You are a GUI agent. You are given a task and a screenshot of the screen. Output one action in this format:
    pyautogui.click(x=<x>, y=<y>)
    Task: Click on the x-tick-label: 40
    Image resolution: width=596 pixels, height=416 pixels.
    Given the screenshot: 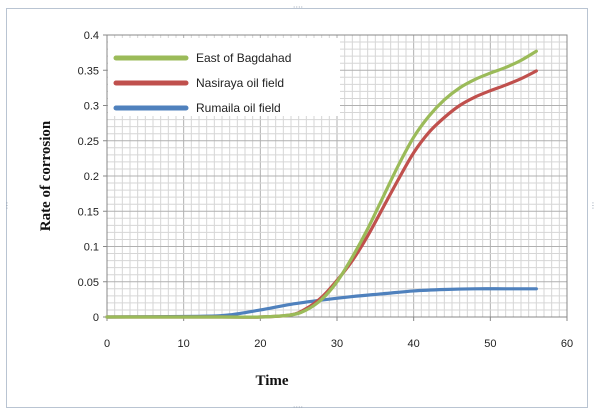 What is the action you would take?
    pyautogui.click(x=414, y=344)
    